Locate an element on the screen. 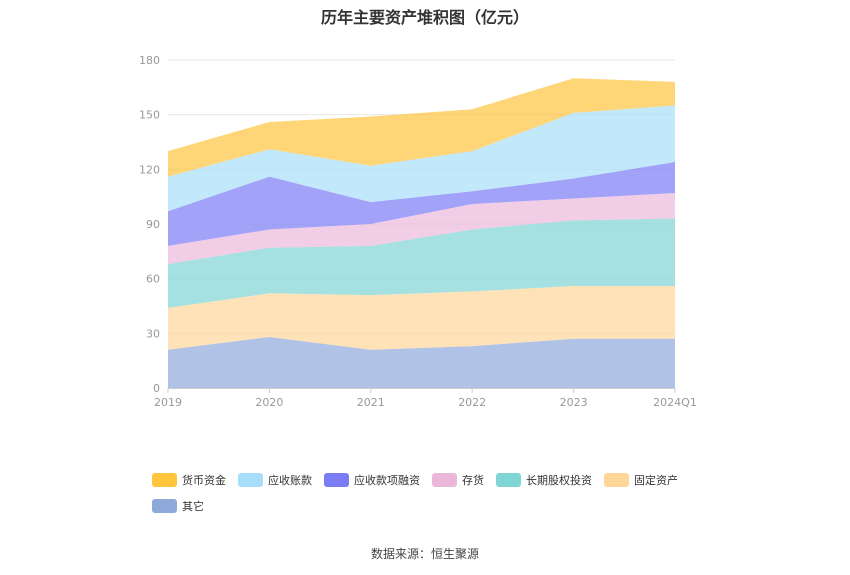 The height and width of the screenshot is (575, 850). legend-item: 长期股权投资 is located at coordinates (544, 480).